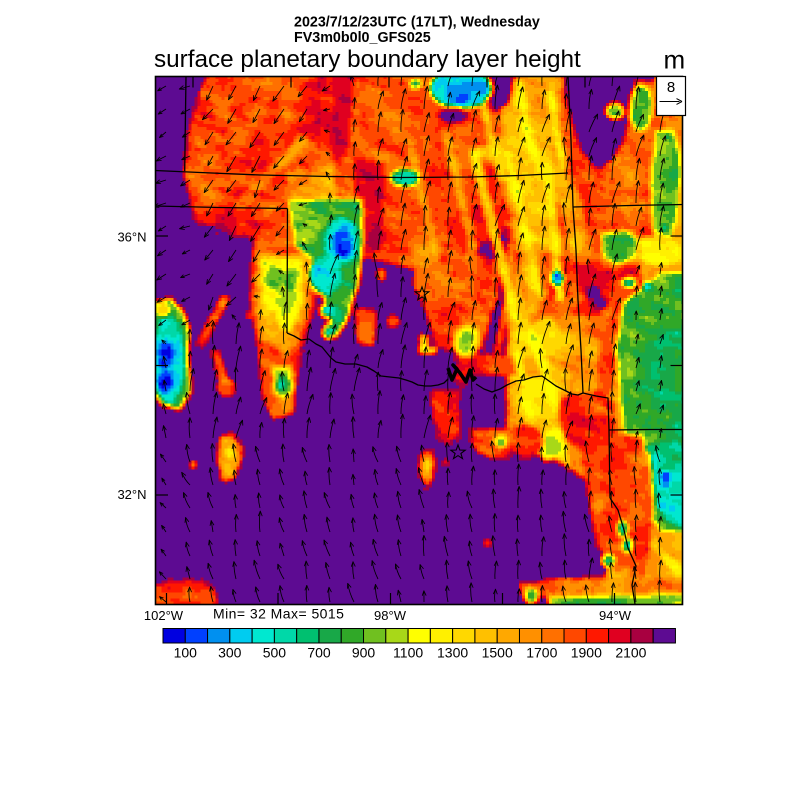 The width and height of the screenshot is (800, 800). I want to click on svg-text:2023/7/12/23UTC (17LT), Wednes: 2023/7/12/23UTC (17LT), Wednesday, so click(417, 23).